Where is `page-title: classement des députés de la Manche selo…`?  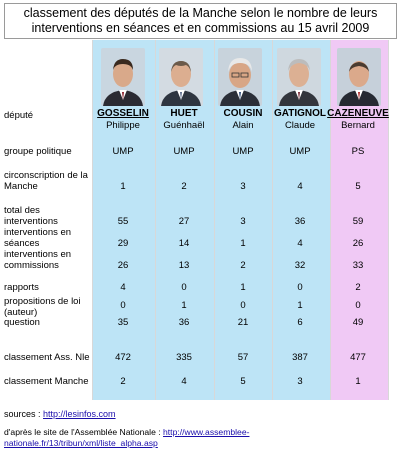
page-title: classement des députés de la Manche selo… is located at coordinates (200, 21).